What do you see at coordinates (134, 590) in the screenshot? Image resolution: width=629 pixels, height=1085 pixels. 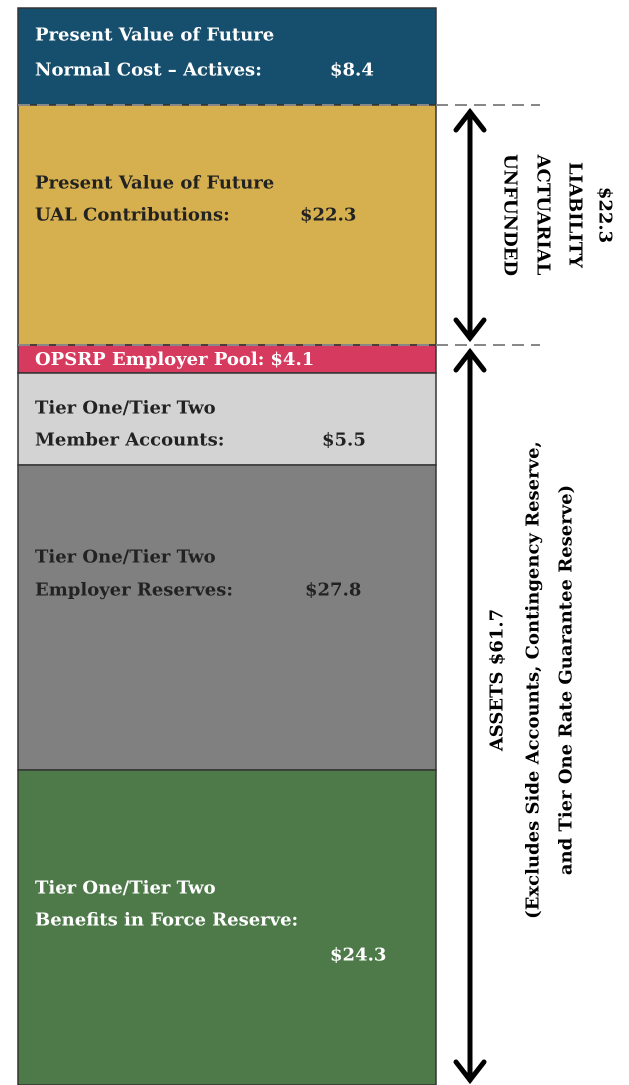 I see `segment-label: Employer Reserves:` at bounding box center [134, 590].